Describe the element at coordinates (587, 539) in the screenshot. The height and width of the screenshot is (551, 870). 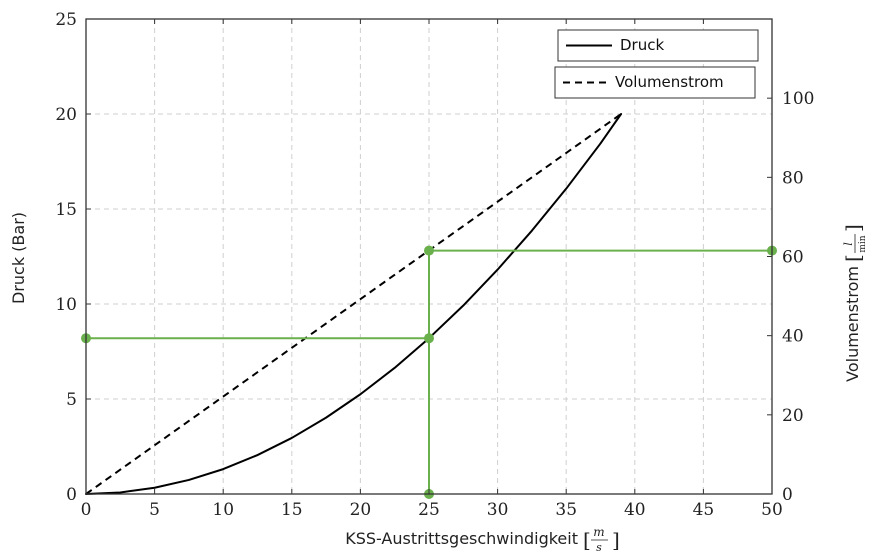
I see `x-axis-bracket-open: [` at that location.